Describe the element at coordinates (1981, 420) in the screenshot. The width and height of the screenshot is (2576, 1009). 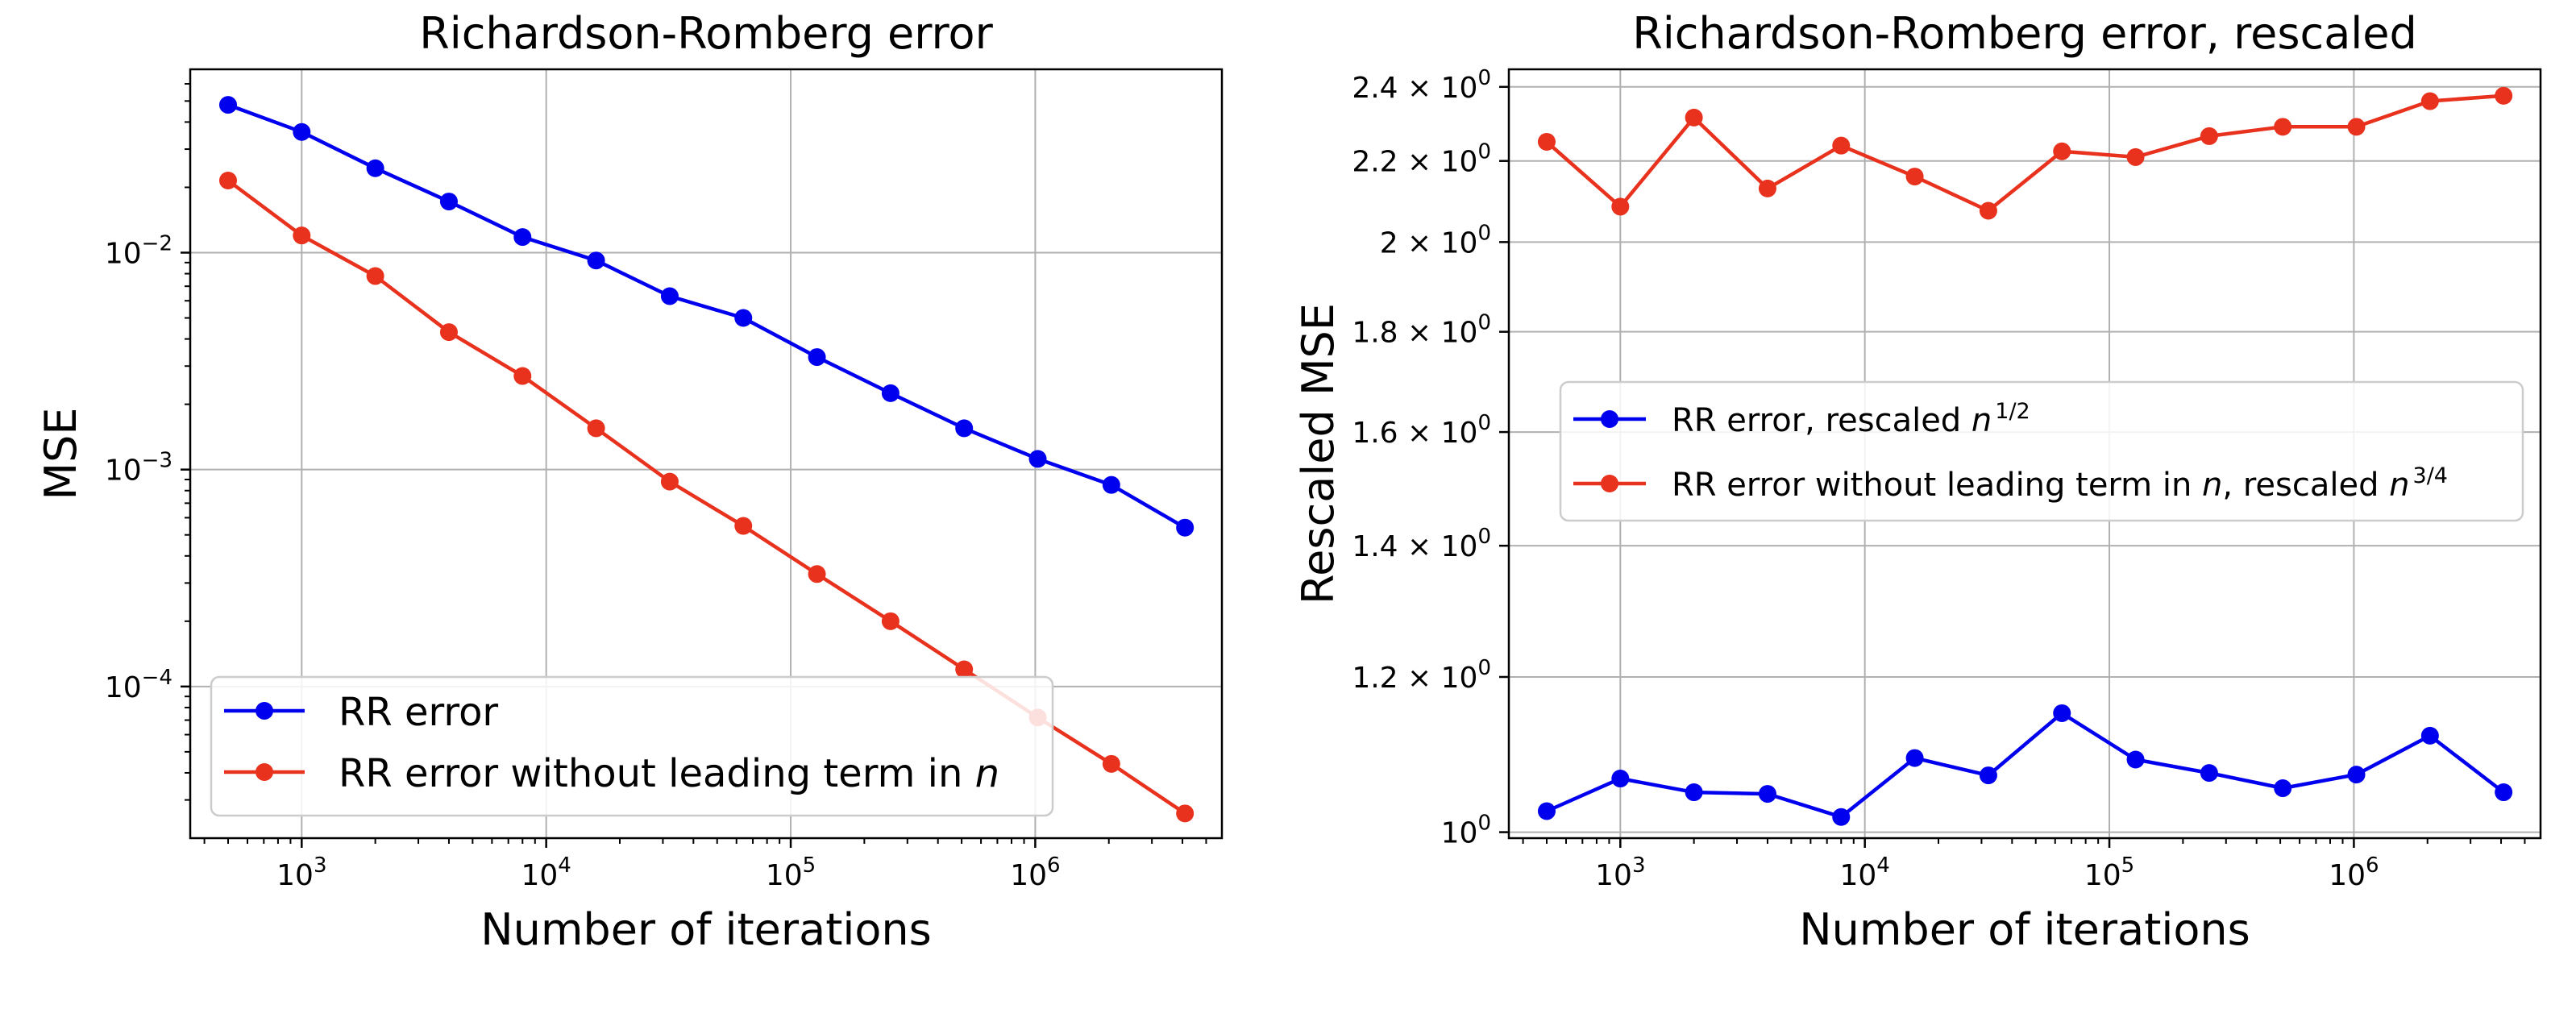
I see `legend-label-rr-rescaled-n: n` at that location.